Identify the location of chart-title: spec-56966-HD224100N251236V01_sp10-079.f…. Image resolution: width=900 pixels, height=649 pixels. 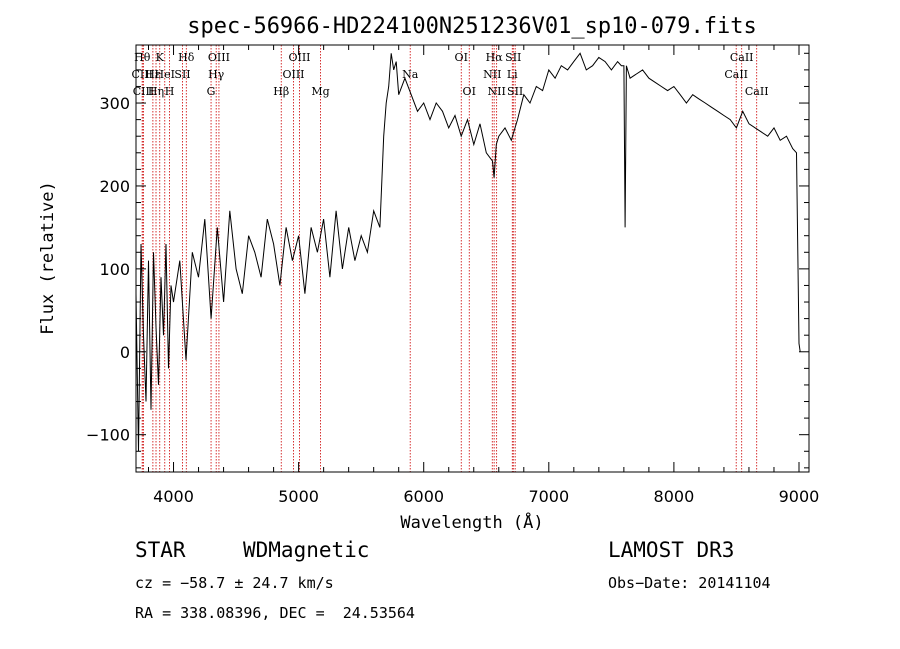
(472, 26).